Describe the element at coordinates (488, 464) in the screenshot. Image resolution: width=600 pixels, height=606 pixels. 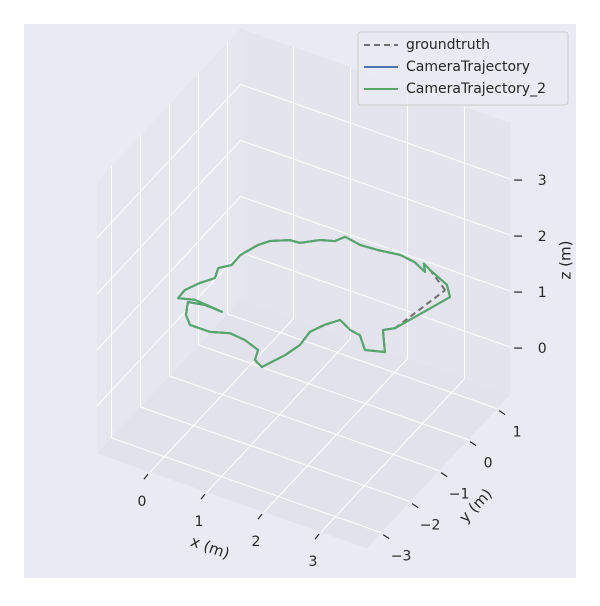
I see `y-tick-label: 0` at that location.